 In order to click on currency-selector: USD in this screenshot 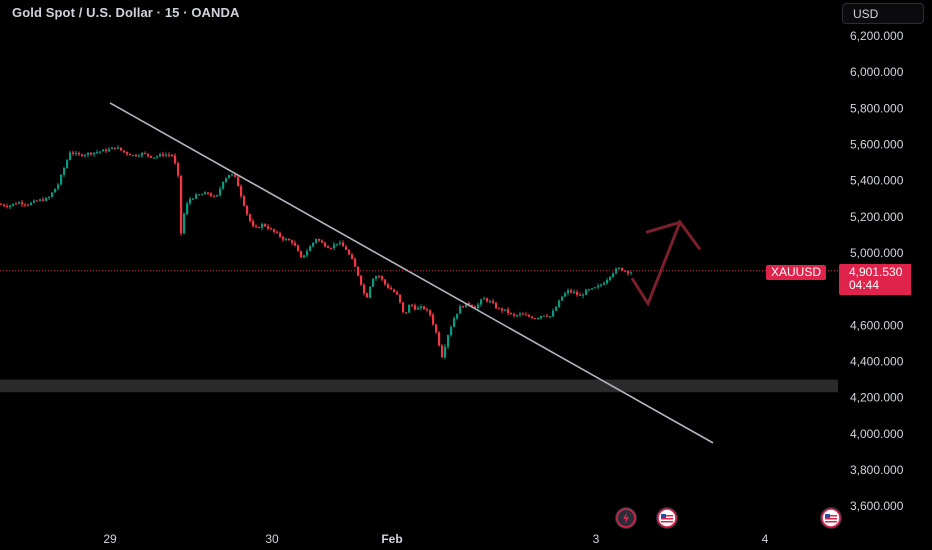, I will do `click(883, 13)`.